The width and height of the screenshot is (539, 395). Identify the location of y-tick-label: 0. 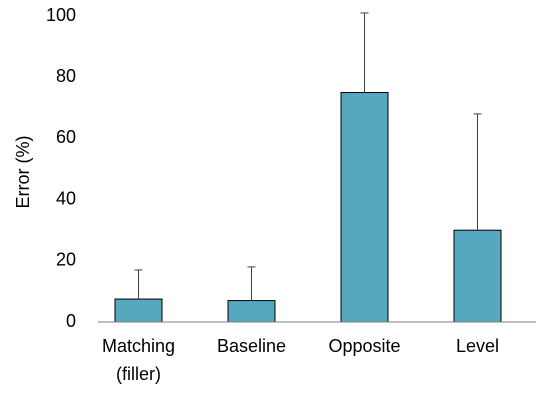
(71, 321).